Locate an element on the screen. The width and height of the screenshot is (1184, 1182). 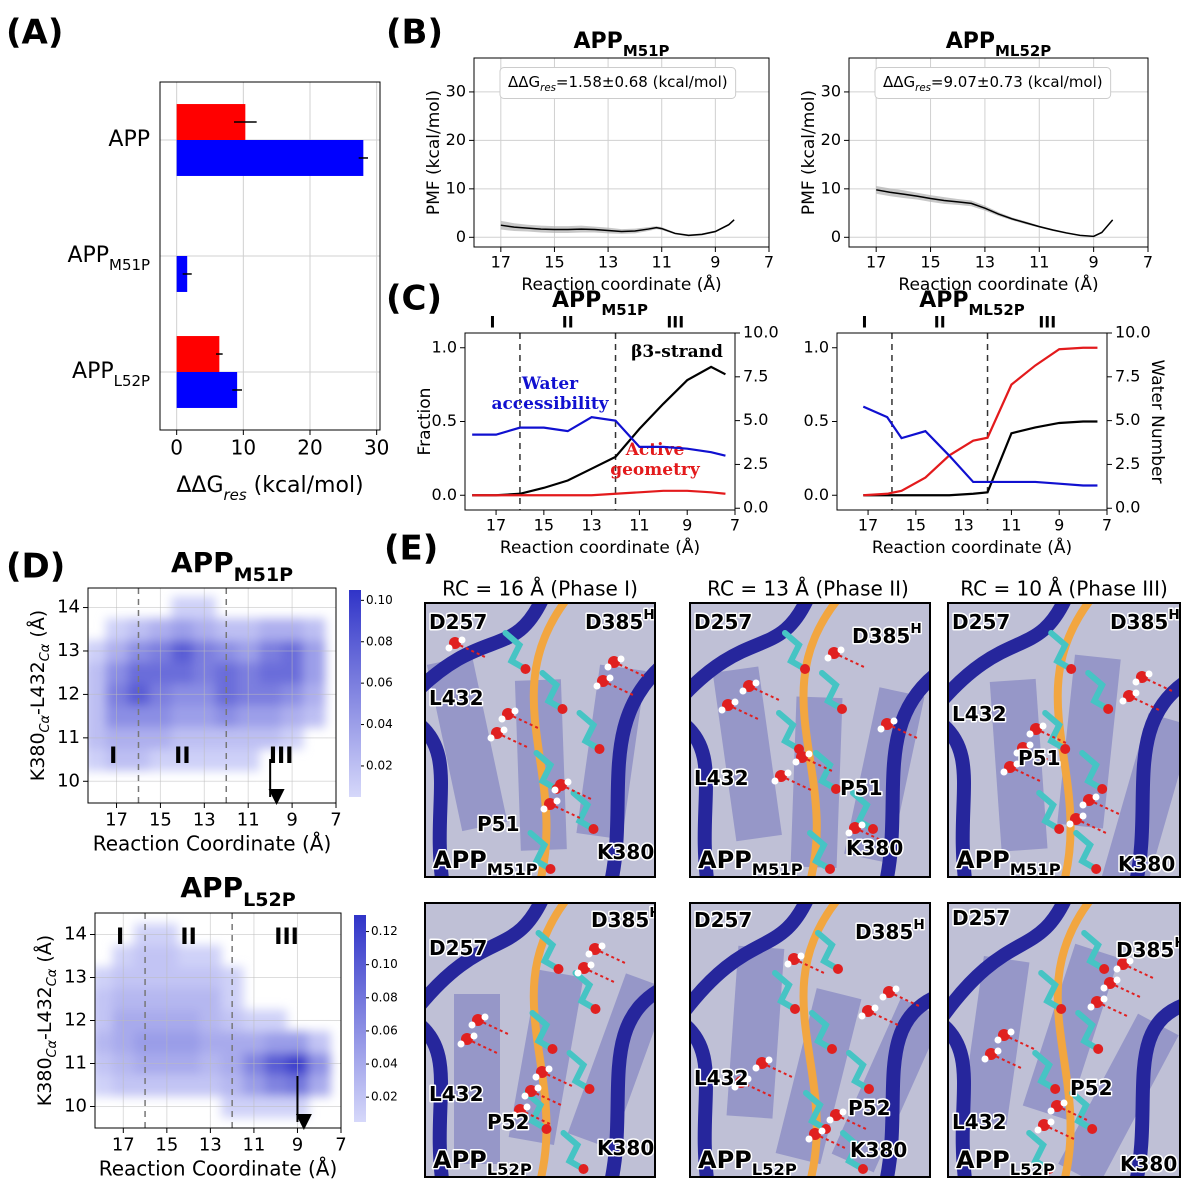
y2-tick-label: 5.0 is located at coordinates (755, 419).